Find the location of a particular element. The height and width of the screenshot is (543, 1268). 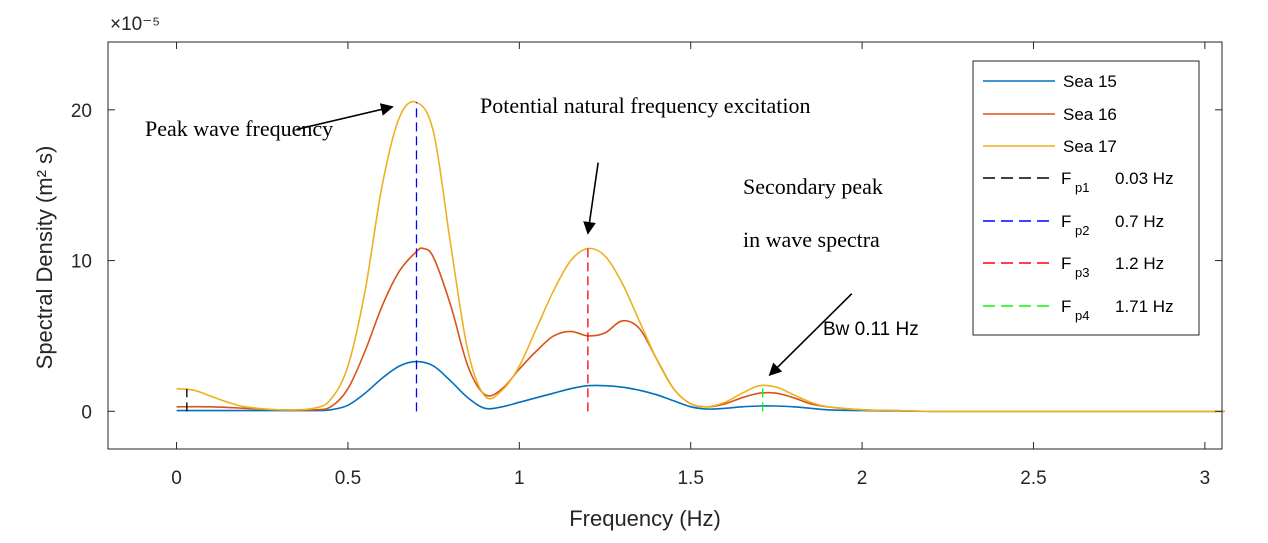

legend-label: Sea 15 is located at coordinates (1090, 81).